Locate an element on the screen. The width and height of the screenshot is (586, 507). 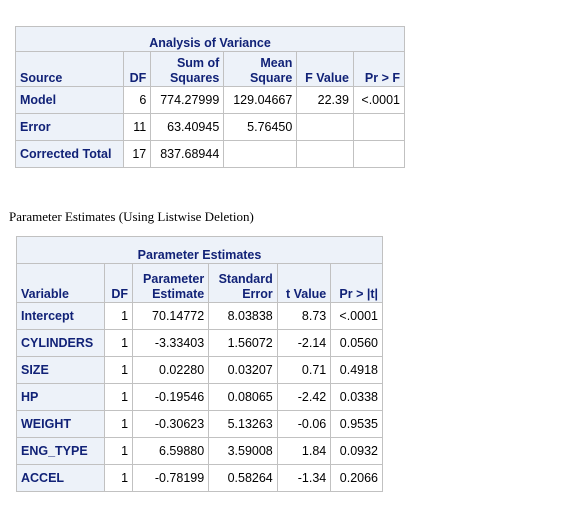
params-row-std-error: 0.08065 is located at coordinates (243, 397).